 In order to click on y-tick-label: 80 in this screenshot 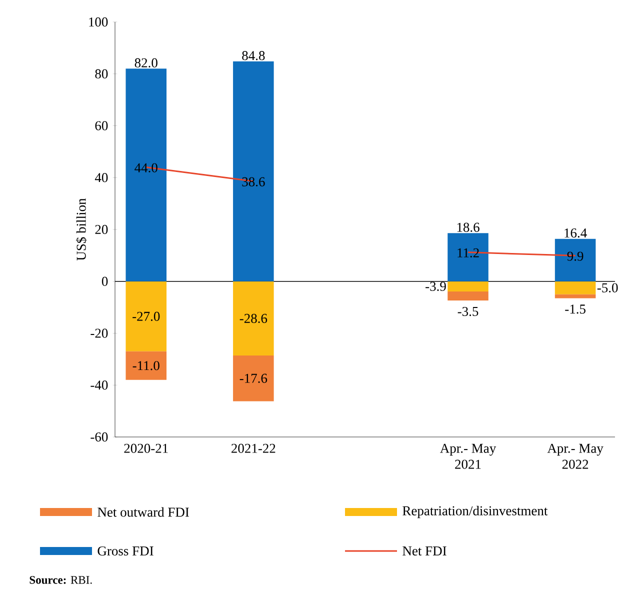, I will do `click(101, 73)`.